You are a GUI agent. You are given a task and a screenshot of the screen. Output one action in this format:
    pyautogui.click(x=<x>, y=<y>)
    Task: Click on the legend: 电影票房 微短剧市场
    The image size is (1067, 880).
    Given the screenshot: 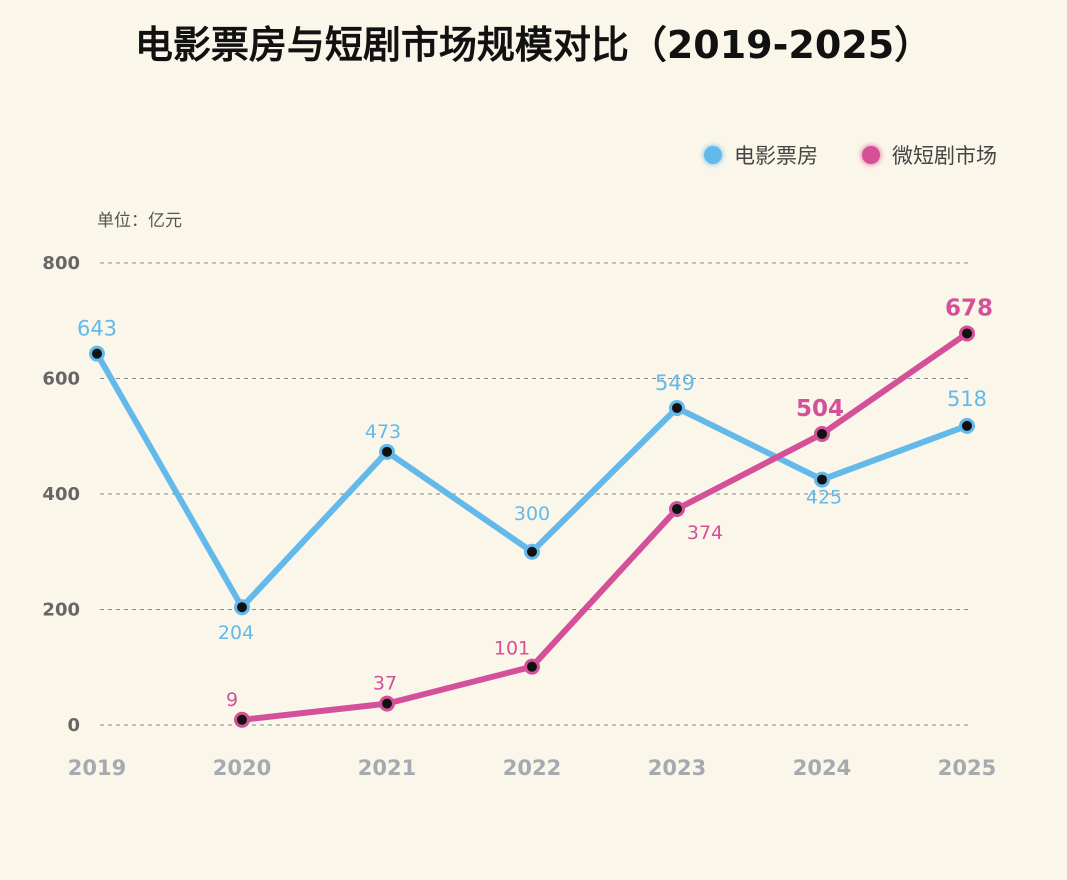 What is the action you would take?
    pyautogui.click(x=850, y=155)
    